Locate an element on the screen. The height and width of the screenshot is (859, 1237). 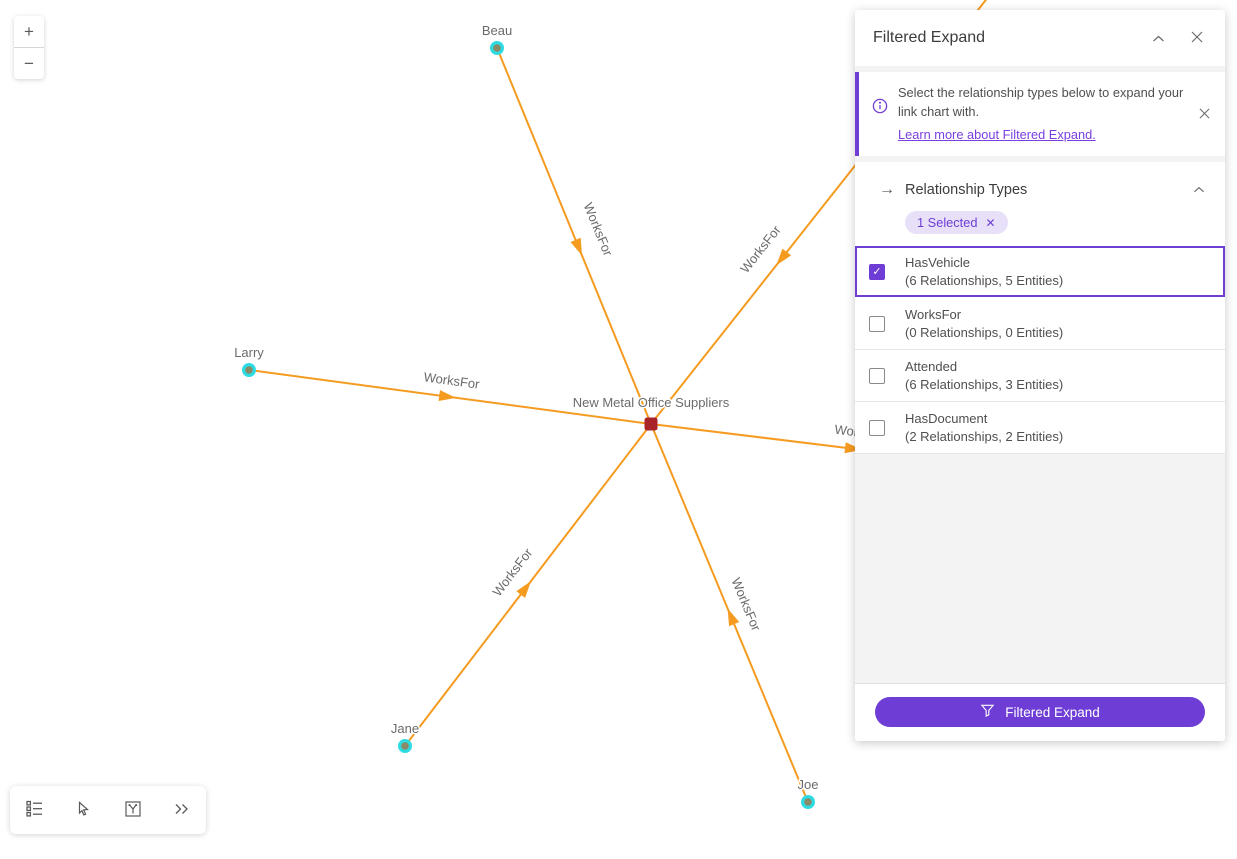
section-collapse-button is located at coordinates (1199, 189).